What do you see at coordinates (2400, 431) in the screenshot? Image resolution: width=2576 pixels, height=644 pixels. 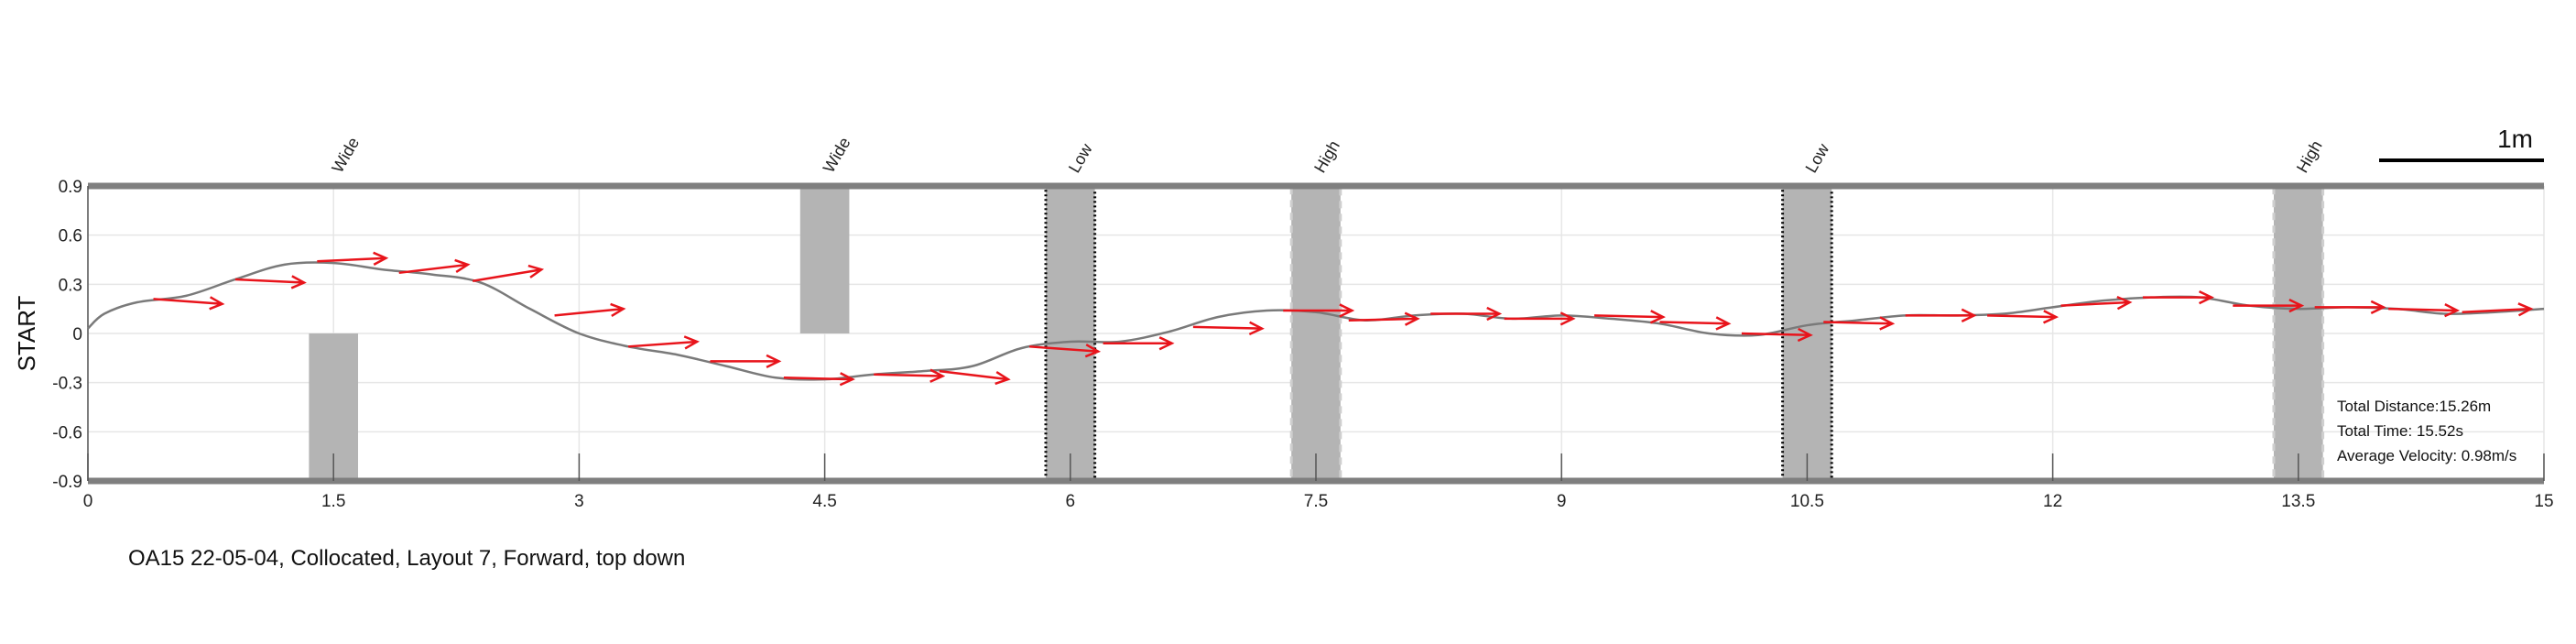 I see `stat-total-time: Total Time: 15.52s` at bounding box center [2400, 431].